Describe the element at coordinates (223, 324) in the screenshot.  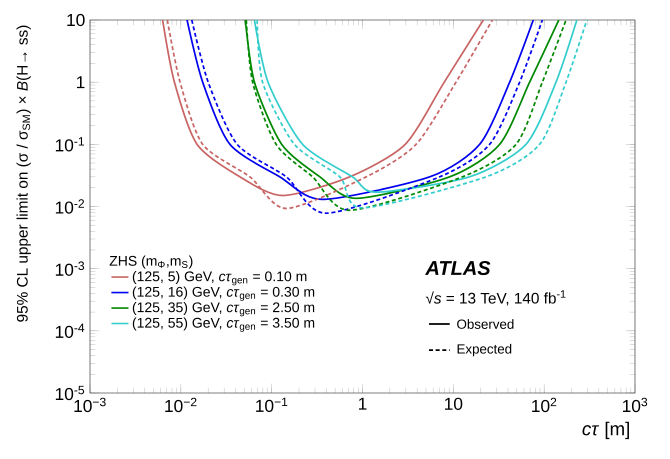
I see `legend-label: (125, 55) GeV, cτ$_{gen}$ = 3.50 m` at that location.